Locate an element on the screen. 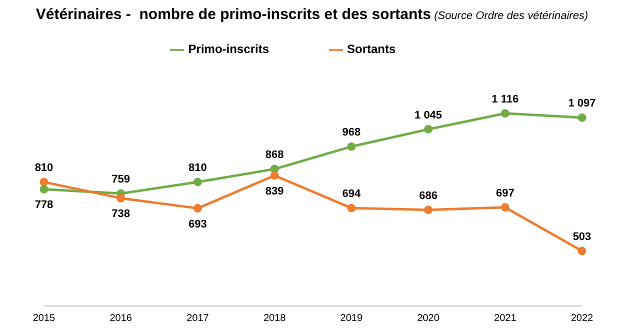  legend-label: Sortants is located at coordinates (371, 49).